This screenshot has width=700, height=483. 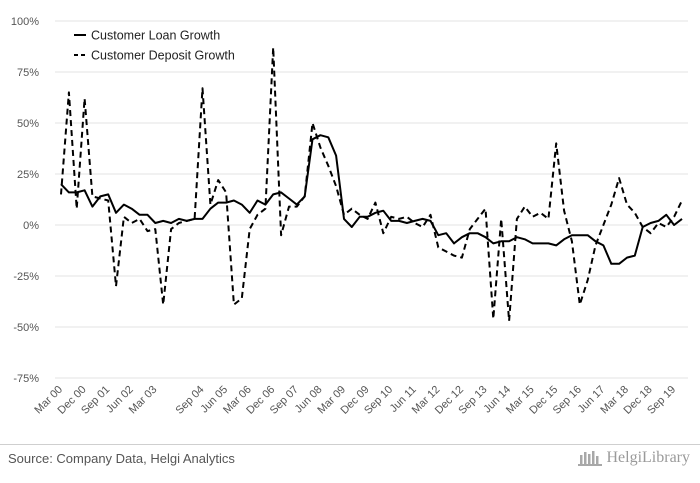 What do you see at coordinates (648, 457) in the screenshot?
I see `brand-name: HelgiLibrary` at bounding box center [648, 457].